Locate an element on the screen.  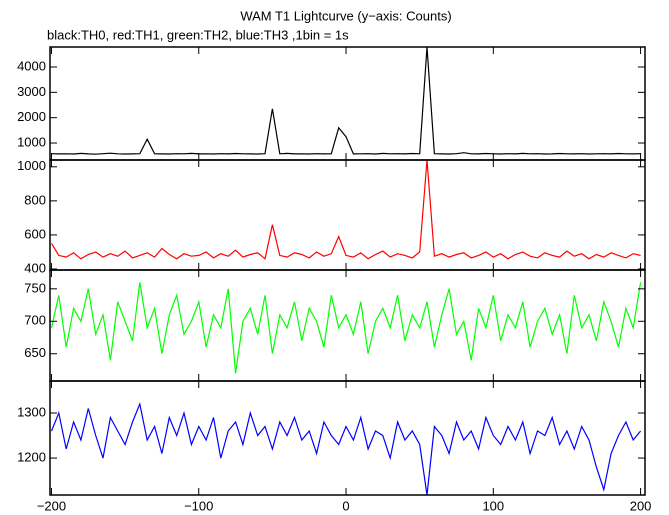
y-tick-label: 4000 is located at coordinates (31, 65).